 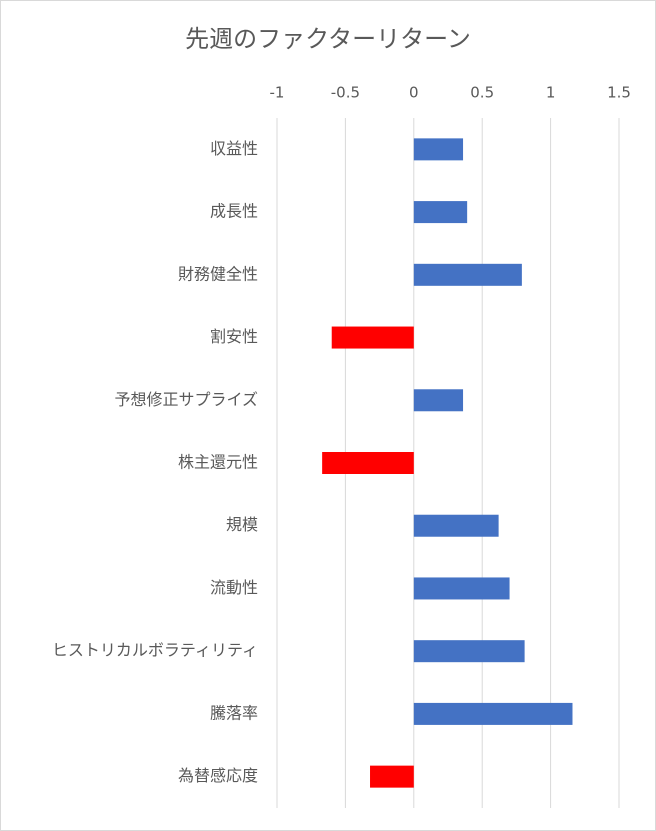 What do you see at coordinates (414, 93) in the screenshot?
I see `x-tick-label: 0` at bounding box center [414, 93].